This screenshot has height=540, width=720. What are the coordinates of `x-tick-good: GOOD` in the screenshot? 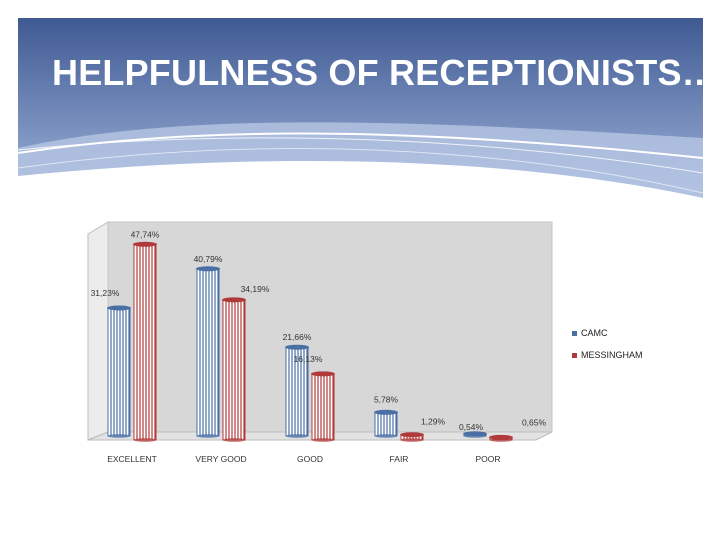 It's located at (310, 459).